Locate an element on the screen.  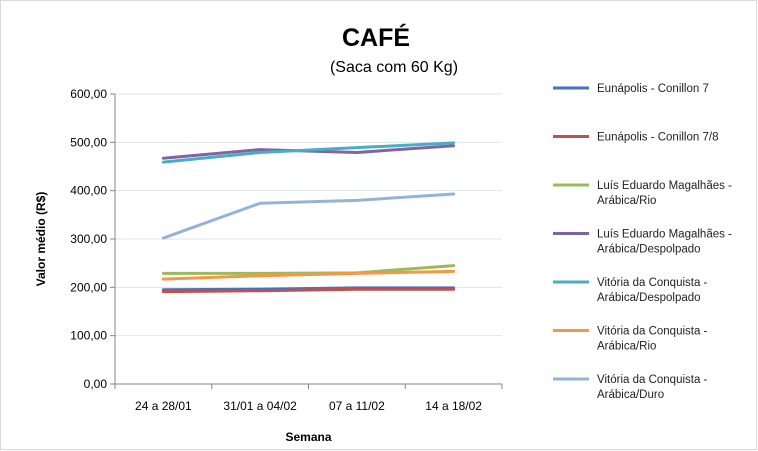
x-tick-label: 24 a 28/01 is located at coordinates (163, 406).